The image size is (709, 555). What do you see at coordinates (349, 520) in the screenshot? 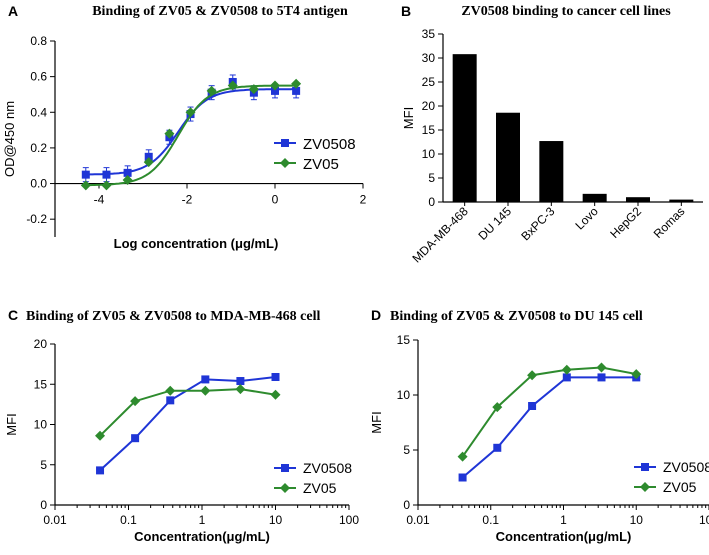
I see `x-tick-label: 100` at bounding box center [349, 520].